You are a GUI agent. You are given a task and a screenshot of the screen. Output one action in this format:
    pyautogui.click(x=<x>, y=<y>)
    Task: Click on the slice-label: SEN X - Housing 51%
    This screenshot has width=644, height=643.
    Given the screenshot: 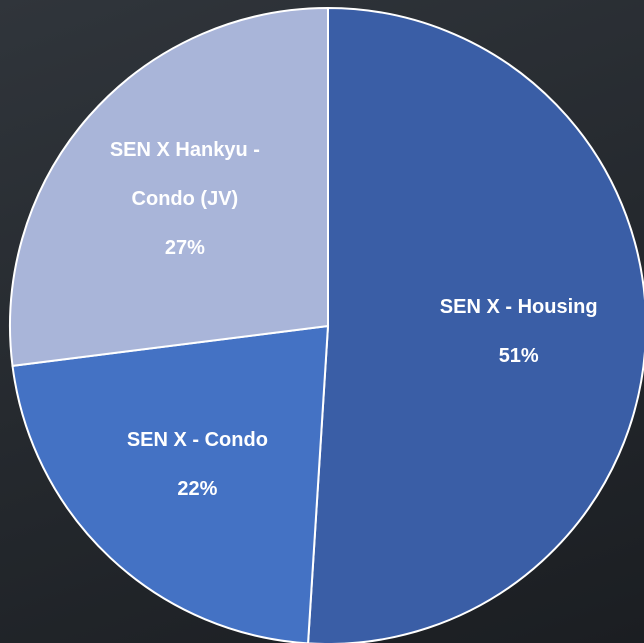 What is the action you would take?
    pyautogui.click(x=519, y=332)
    